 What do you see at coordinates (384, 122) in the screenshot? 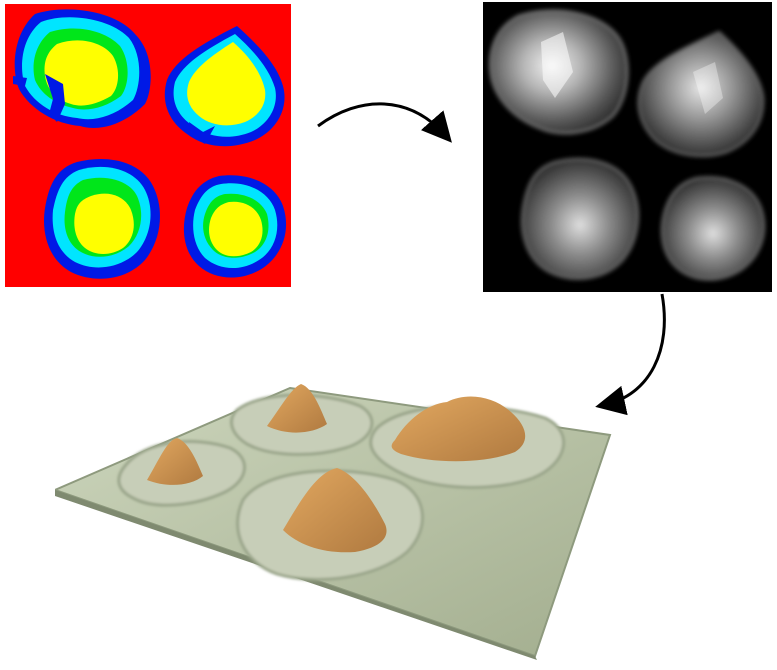
I see `arrow-color-to-height` at bounding box center [384, 122].